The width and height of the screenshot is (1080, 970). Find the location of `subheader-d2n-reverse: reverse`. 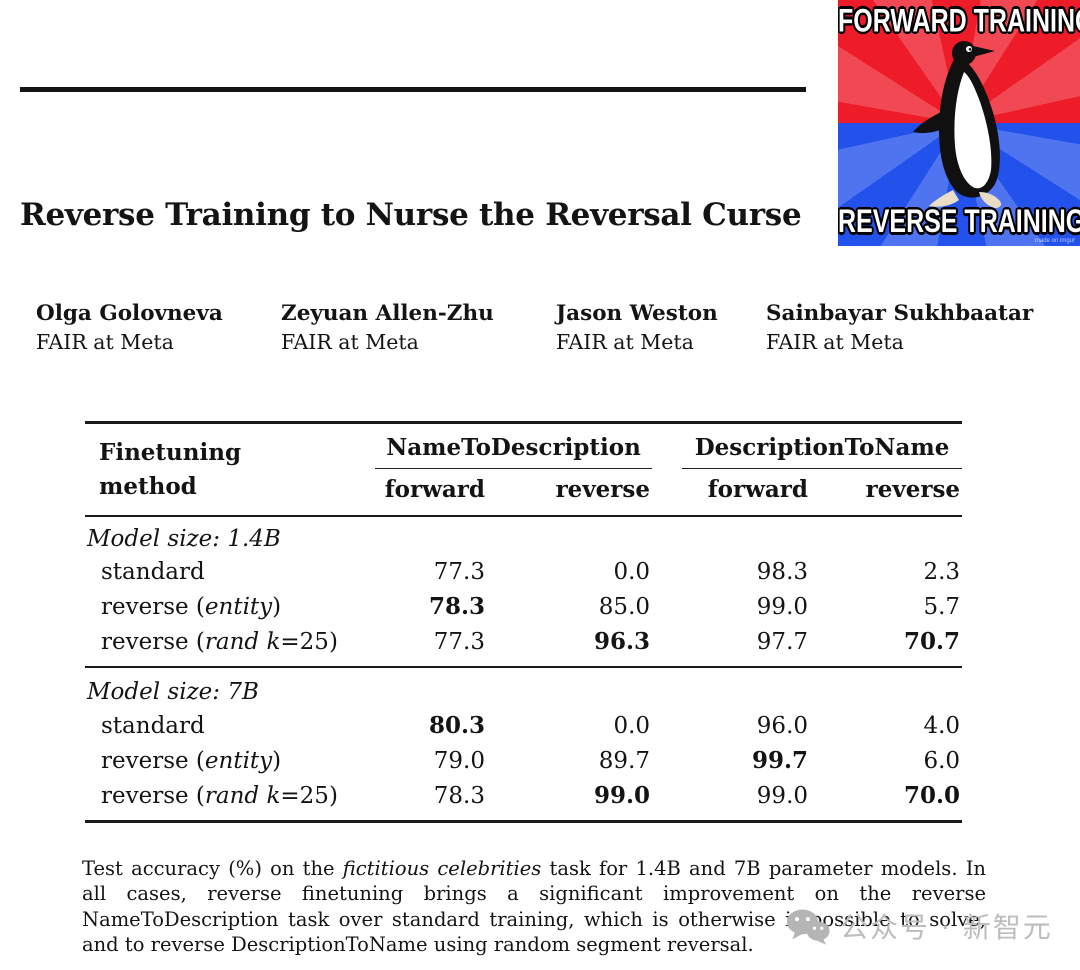

subheader-d2n-reverse: reverse is located at coordinates (886, 493).